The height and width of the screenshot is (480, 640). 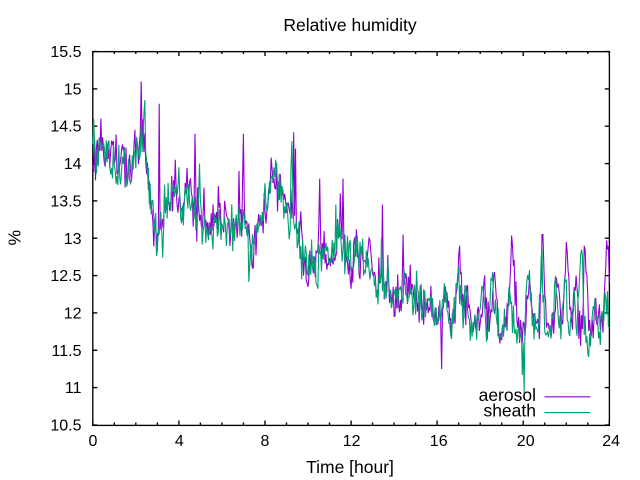 I want to click on svg-text: 4, so click(x=179, y=441).